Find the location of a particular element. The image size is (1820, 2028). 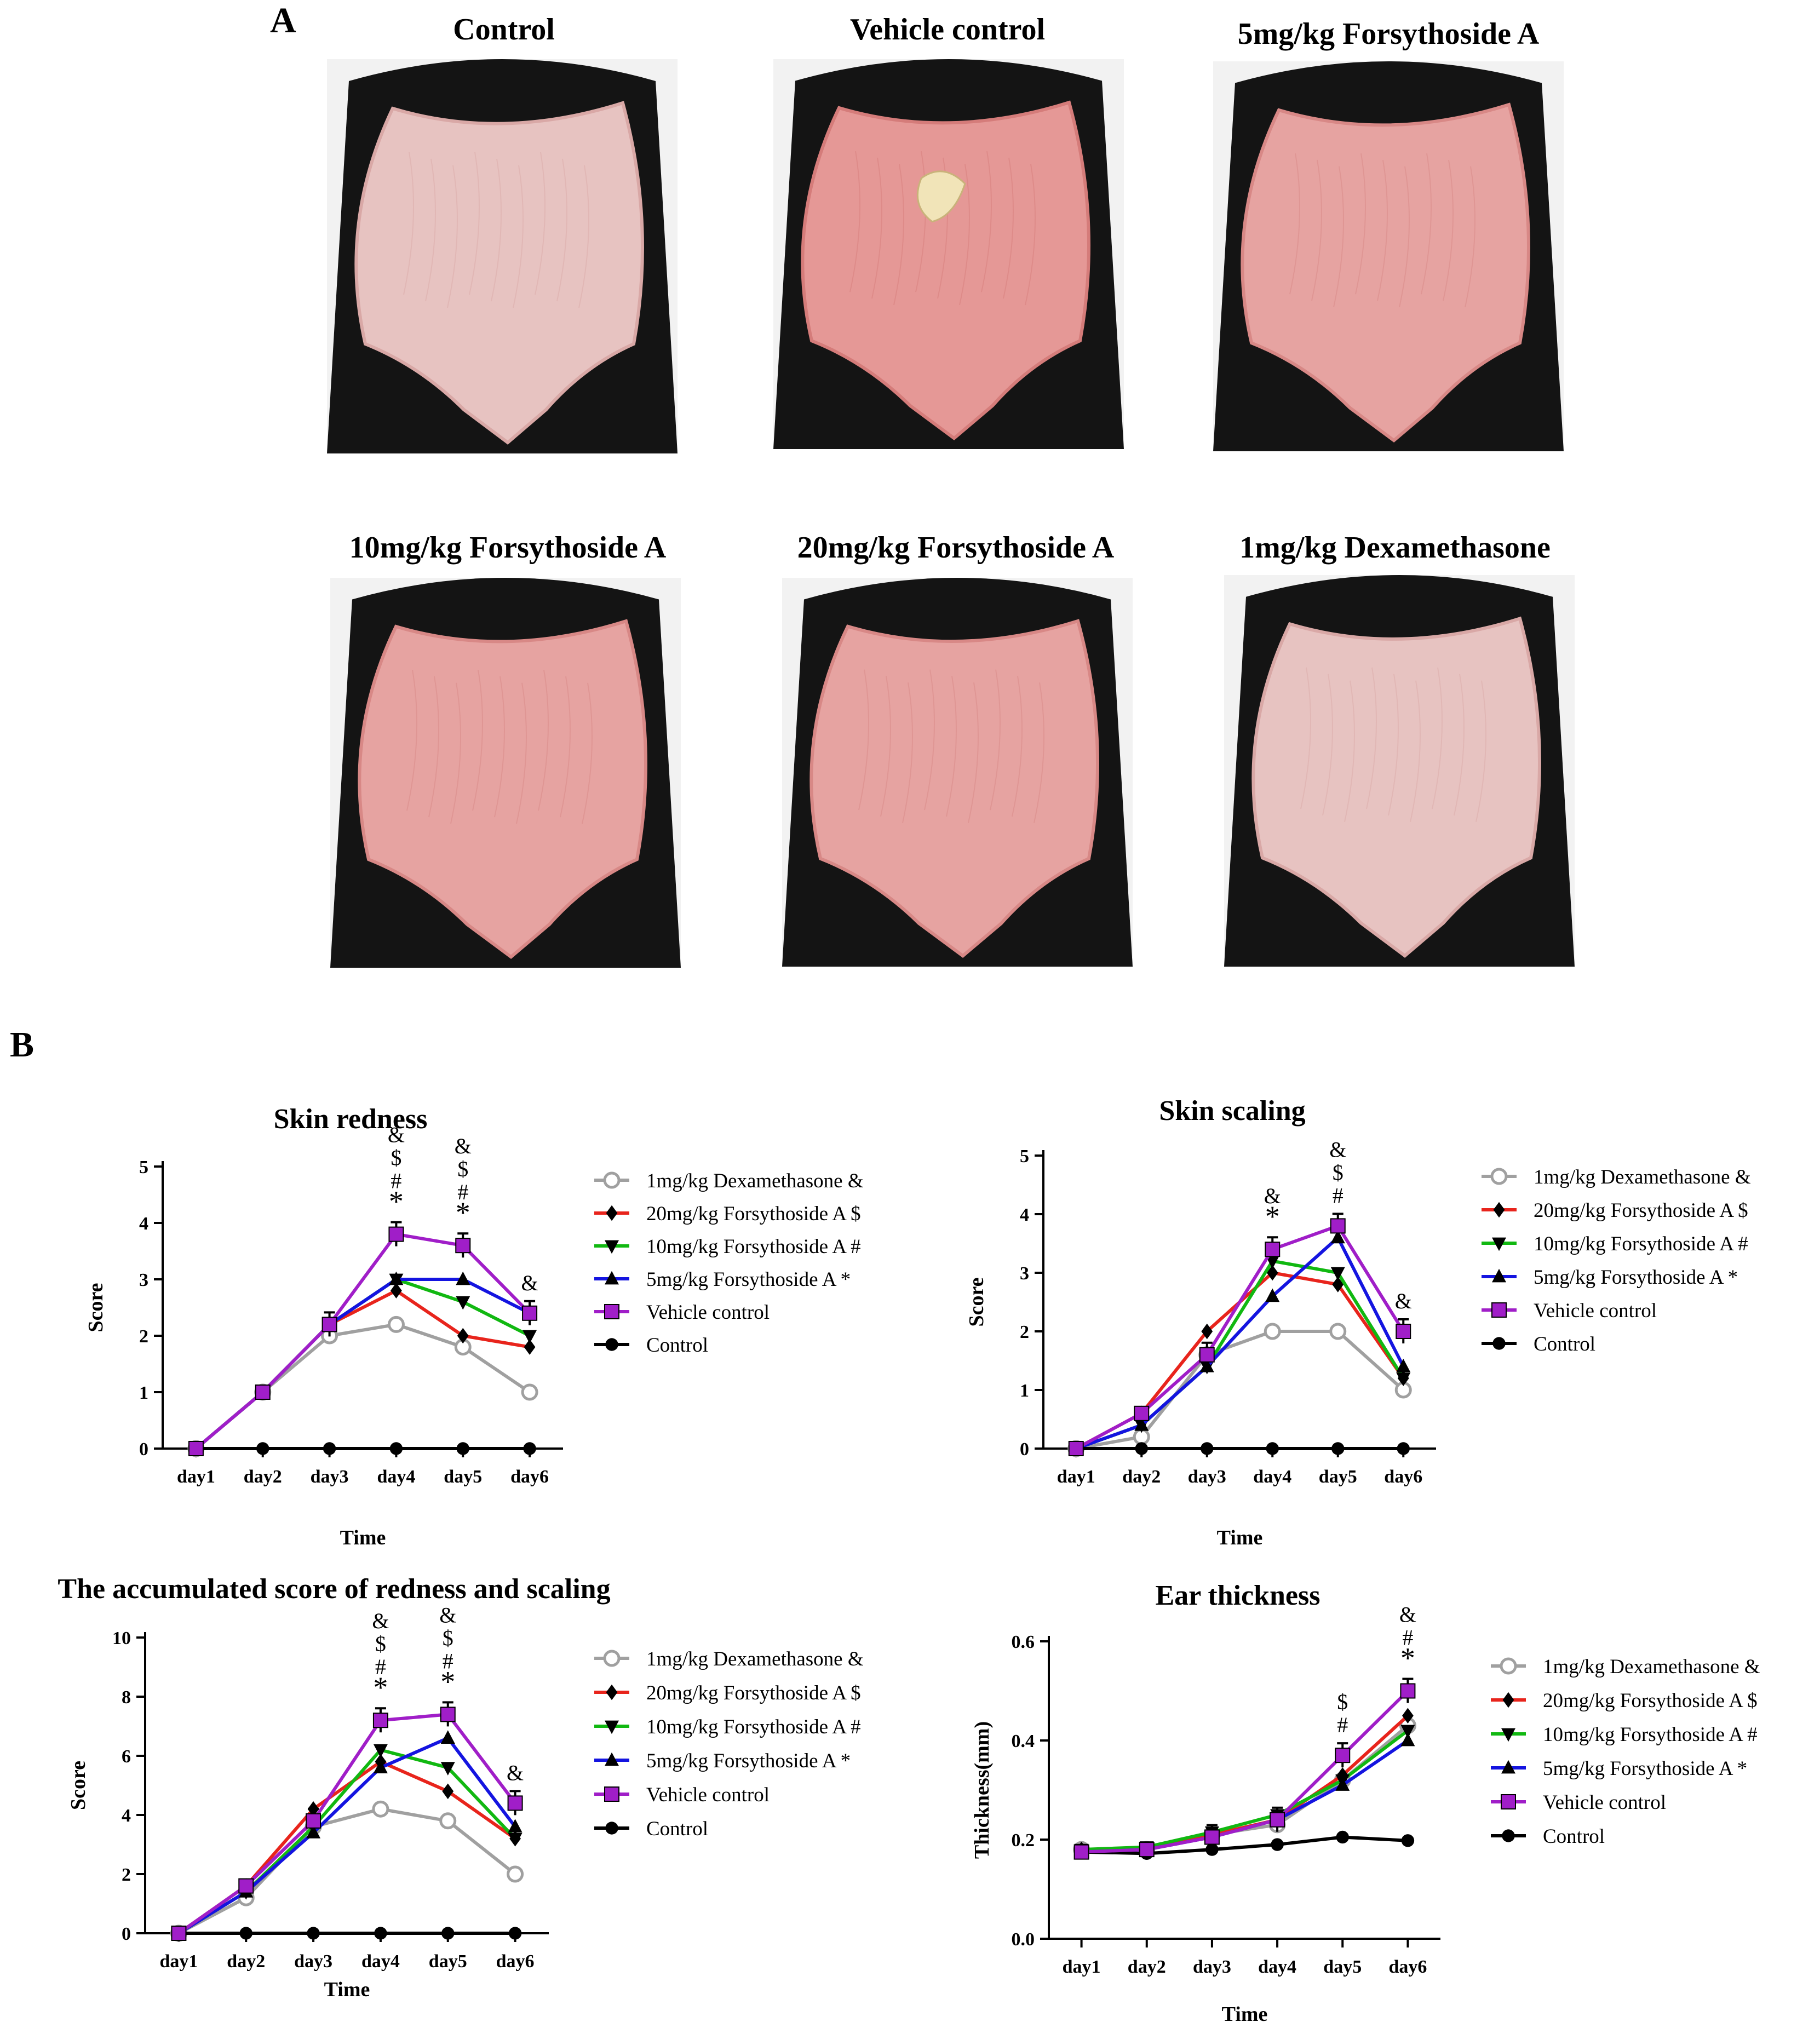

legend-label: Control is located at coordinates (677, 1345).